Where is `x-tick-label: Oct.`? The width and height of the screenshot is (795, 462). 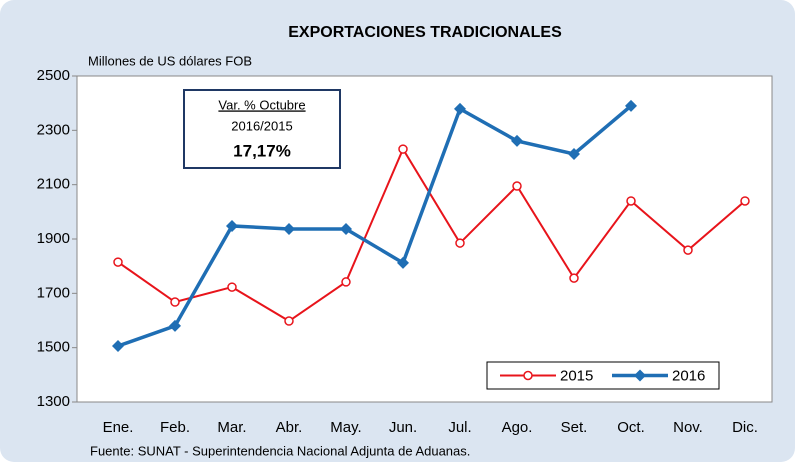
x-tick-label: Oct. is located at coordinates (631, 427).